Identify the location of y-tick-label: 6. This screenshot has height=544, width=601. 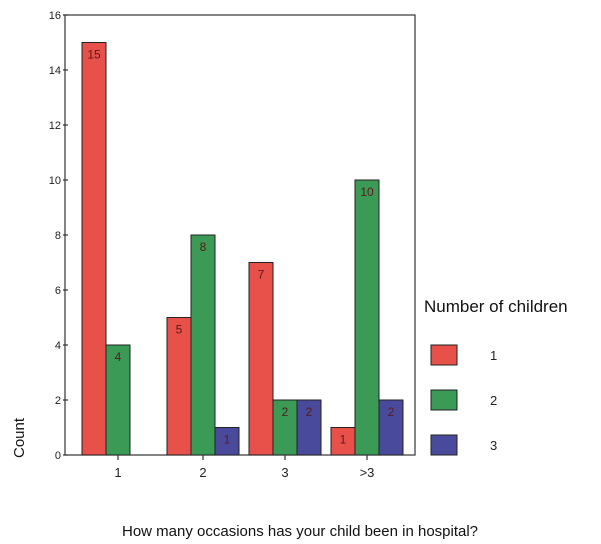
(58, 291).